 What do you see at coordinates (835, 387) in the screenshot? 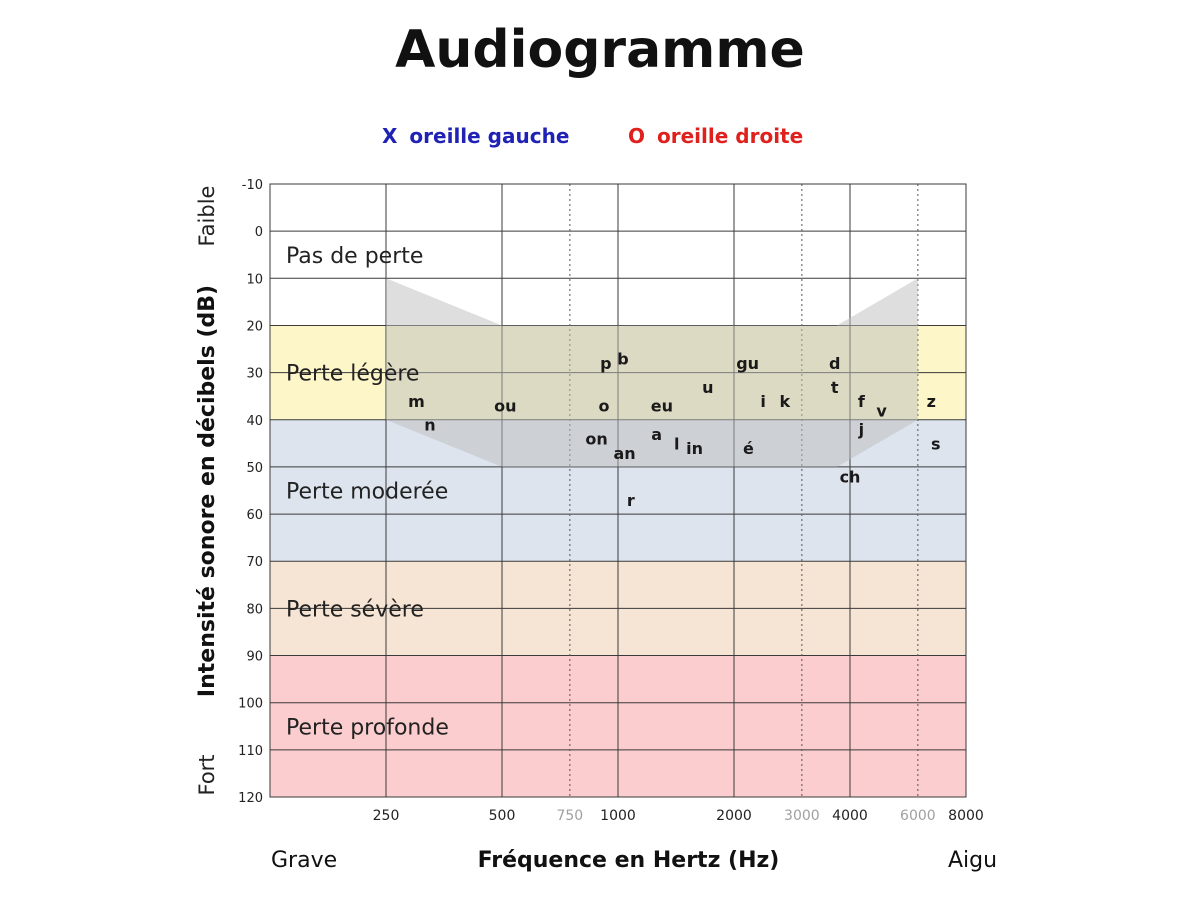
I see `phoneme-label: t` at bounding box center [835, 387].